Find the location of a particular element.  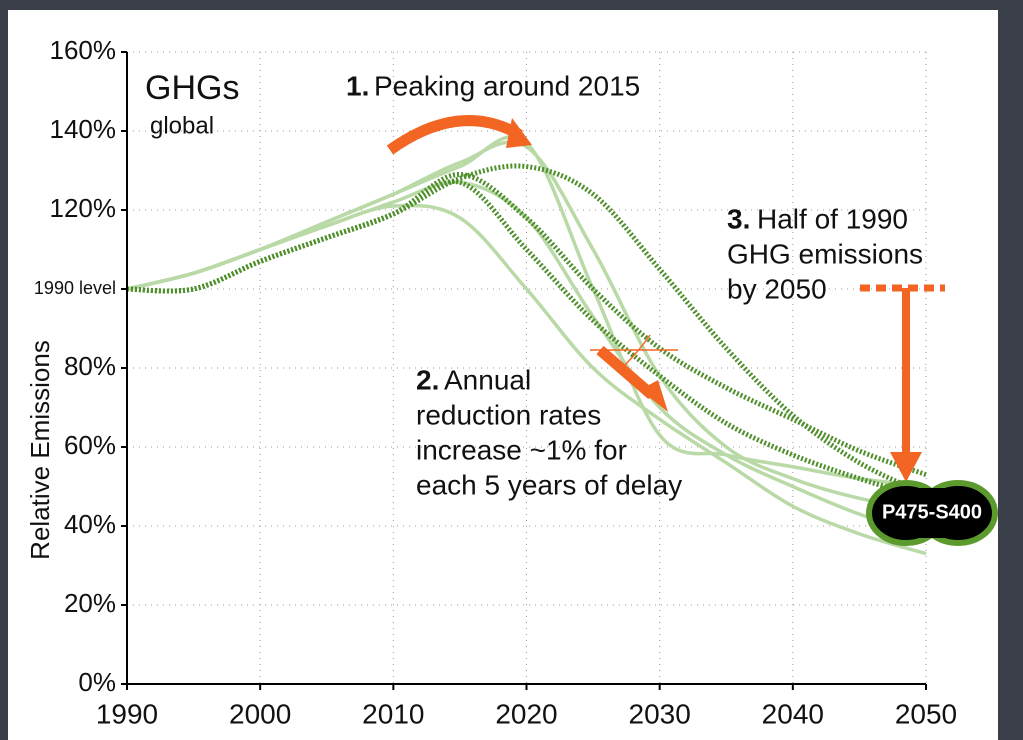

x-tick-label: 2000 is located at coordinates (260, 713).